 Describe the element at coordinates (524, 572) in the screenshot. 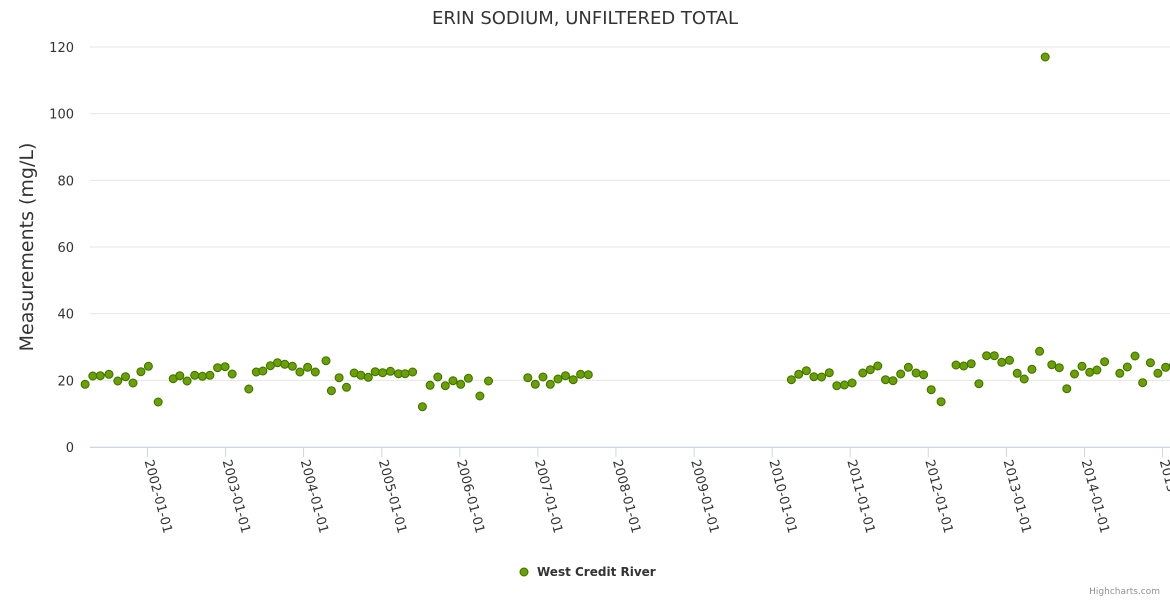

I see `legend-symbol` at that location.